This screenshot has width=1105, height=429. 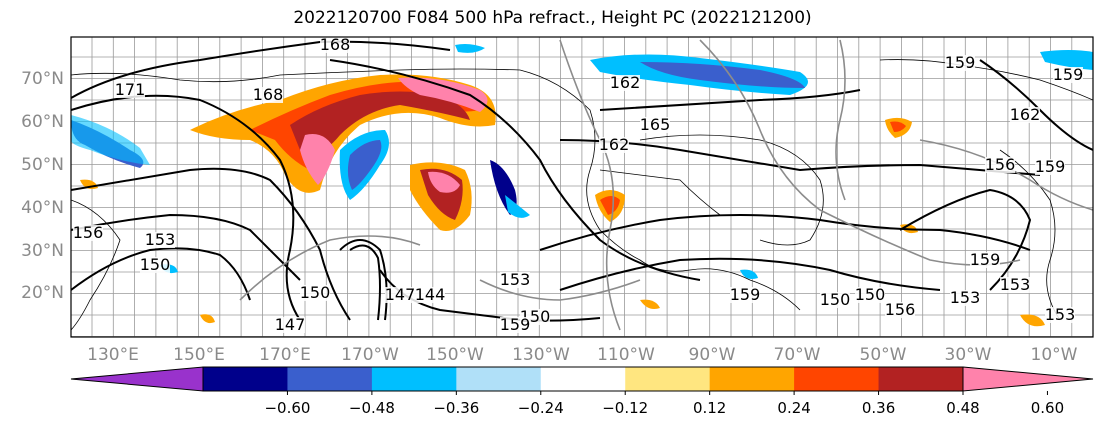 What do you see at coordinates (370, 355) in the screenshot?
I see `longitude-label: 170°W` at bounding box center [370, 355].